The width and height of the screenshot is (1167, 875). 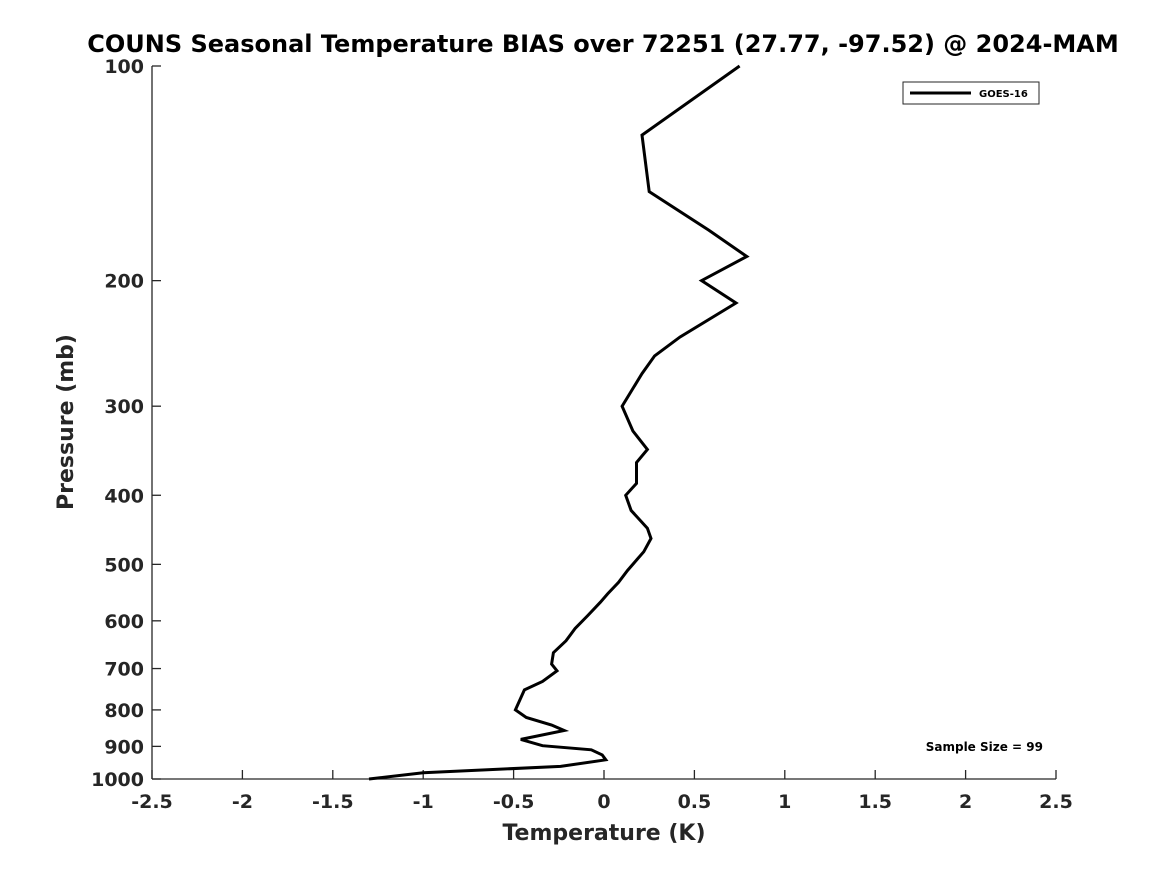 I want to click on x-tick-label: -2.5, so click(x=152, y=802).